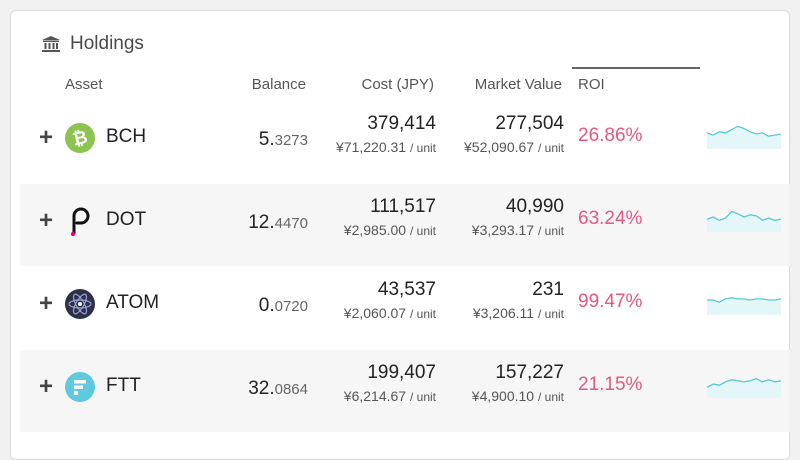  I want to click on atom-icon, so click(80, 304).